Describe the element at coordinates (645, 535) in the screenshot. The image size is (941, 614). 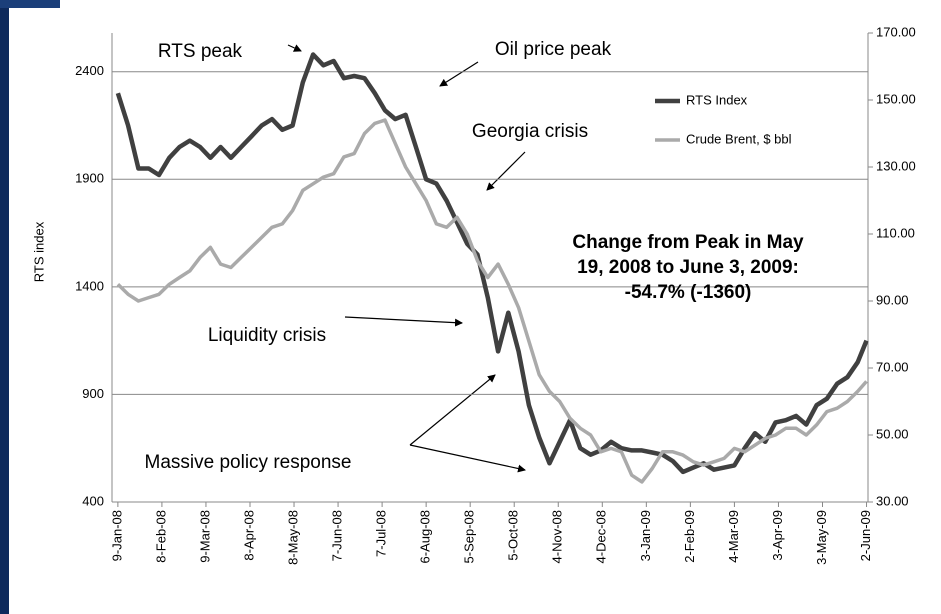
I see `x-tick-label: 3-Jan-09` at that location.